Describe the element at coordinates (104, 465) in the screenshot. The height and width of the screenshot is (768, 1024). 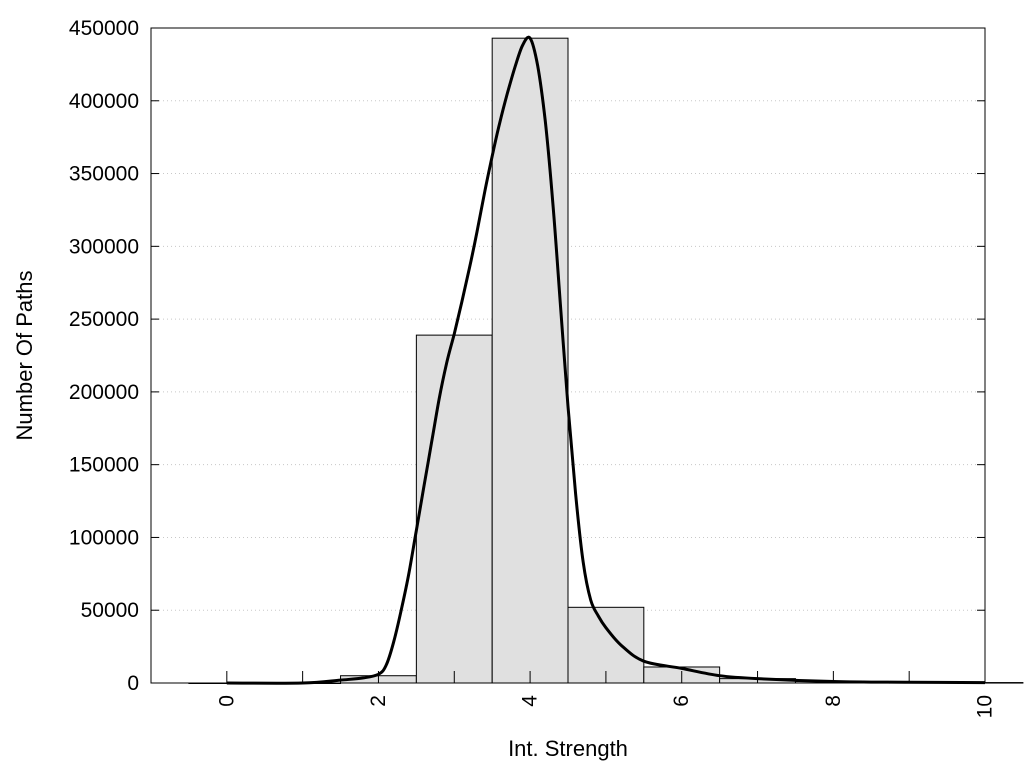
I see `y-tick-label: 150000` at that location.